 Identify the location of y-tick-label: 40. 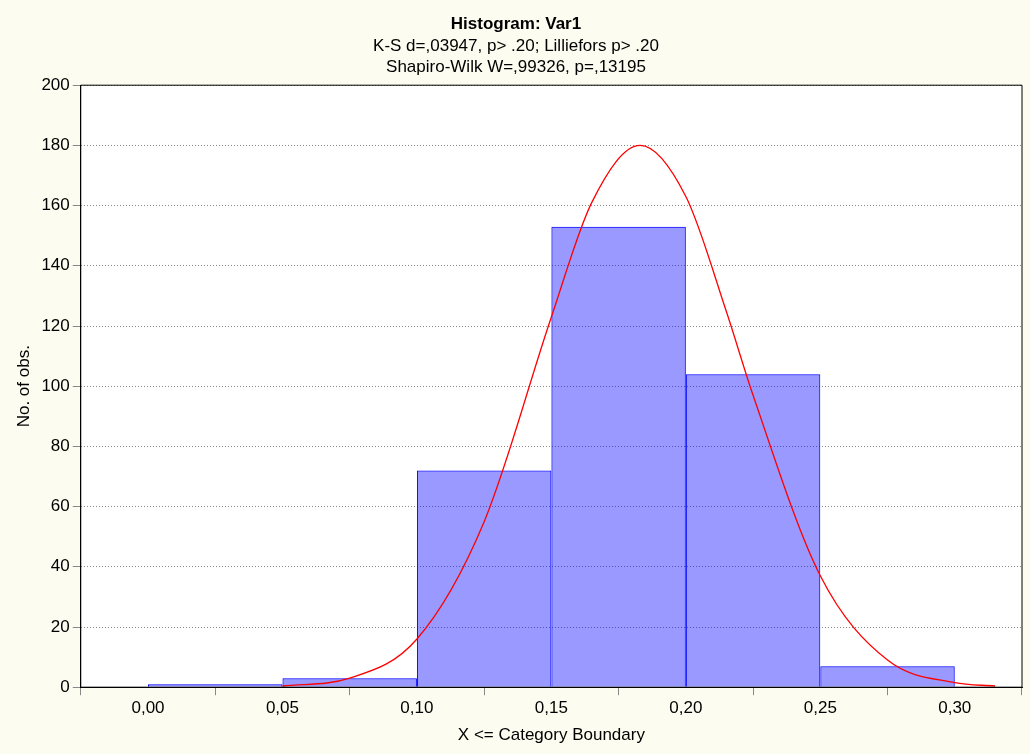
(60, 566).